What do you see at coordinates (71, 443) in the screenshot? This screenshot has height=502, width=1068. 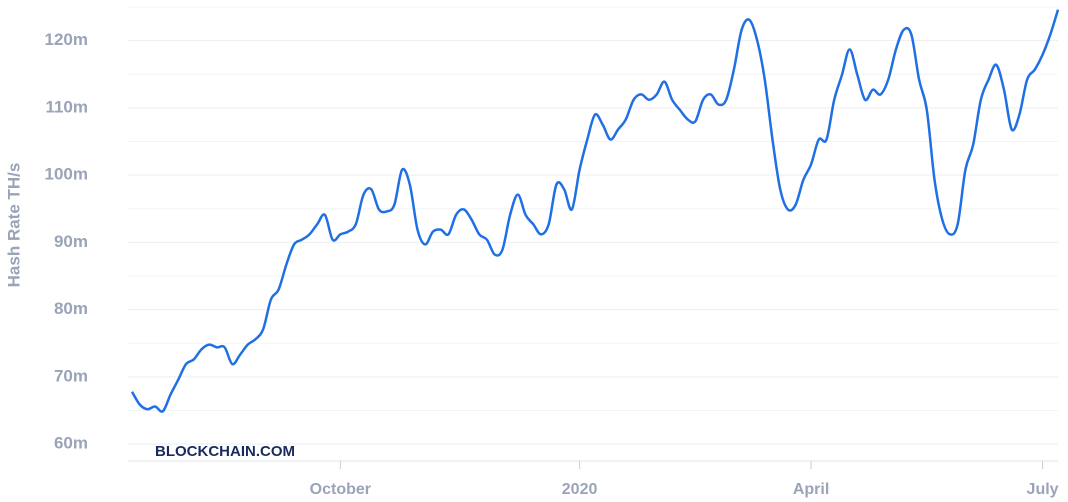 I see `y-tick-label: 60m` at bounding box center [71, 443].